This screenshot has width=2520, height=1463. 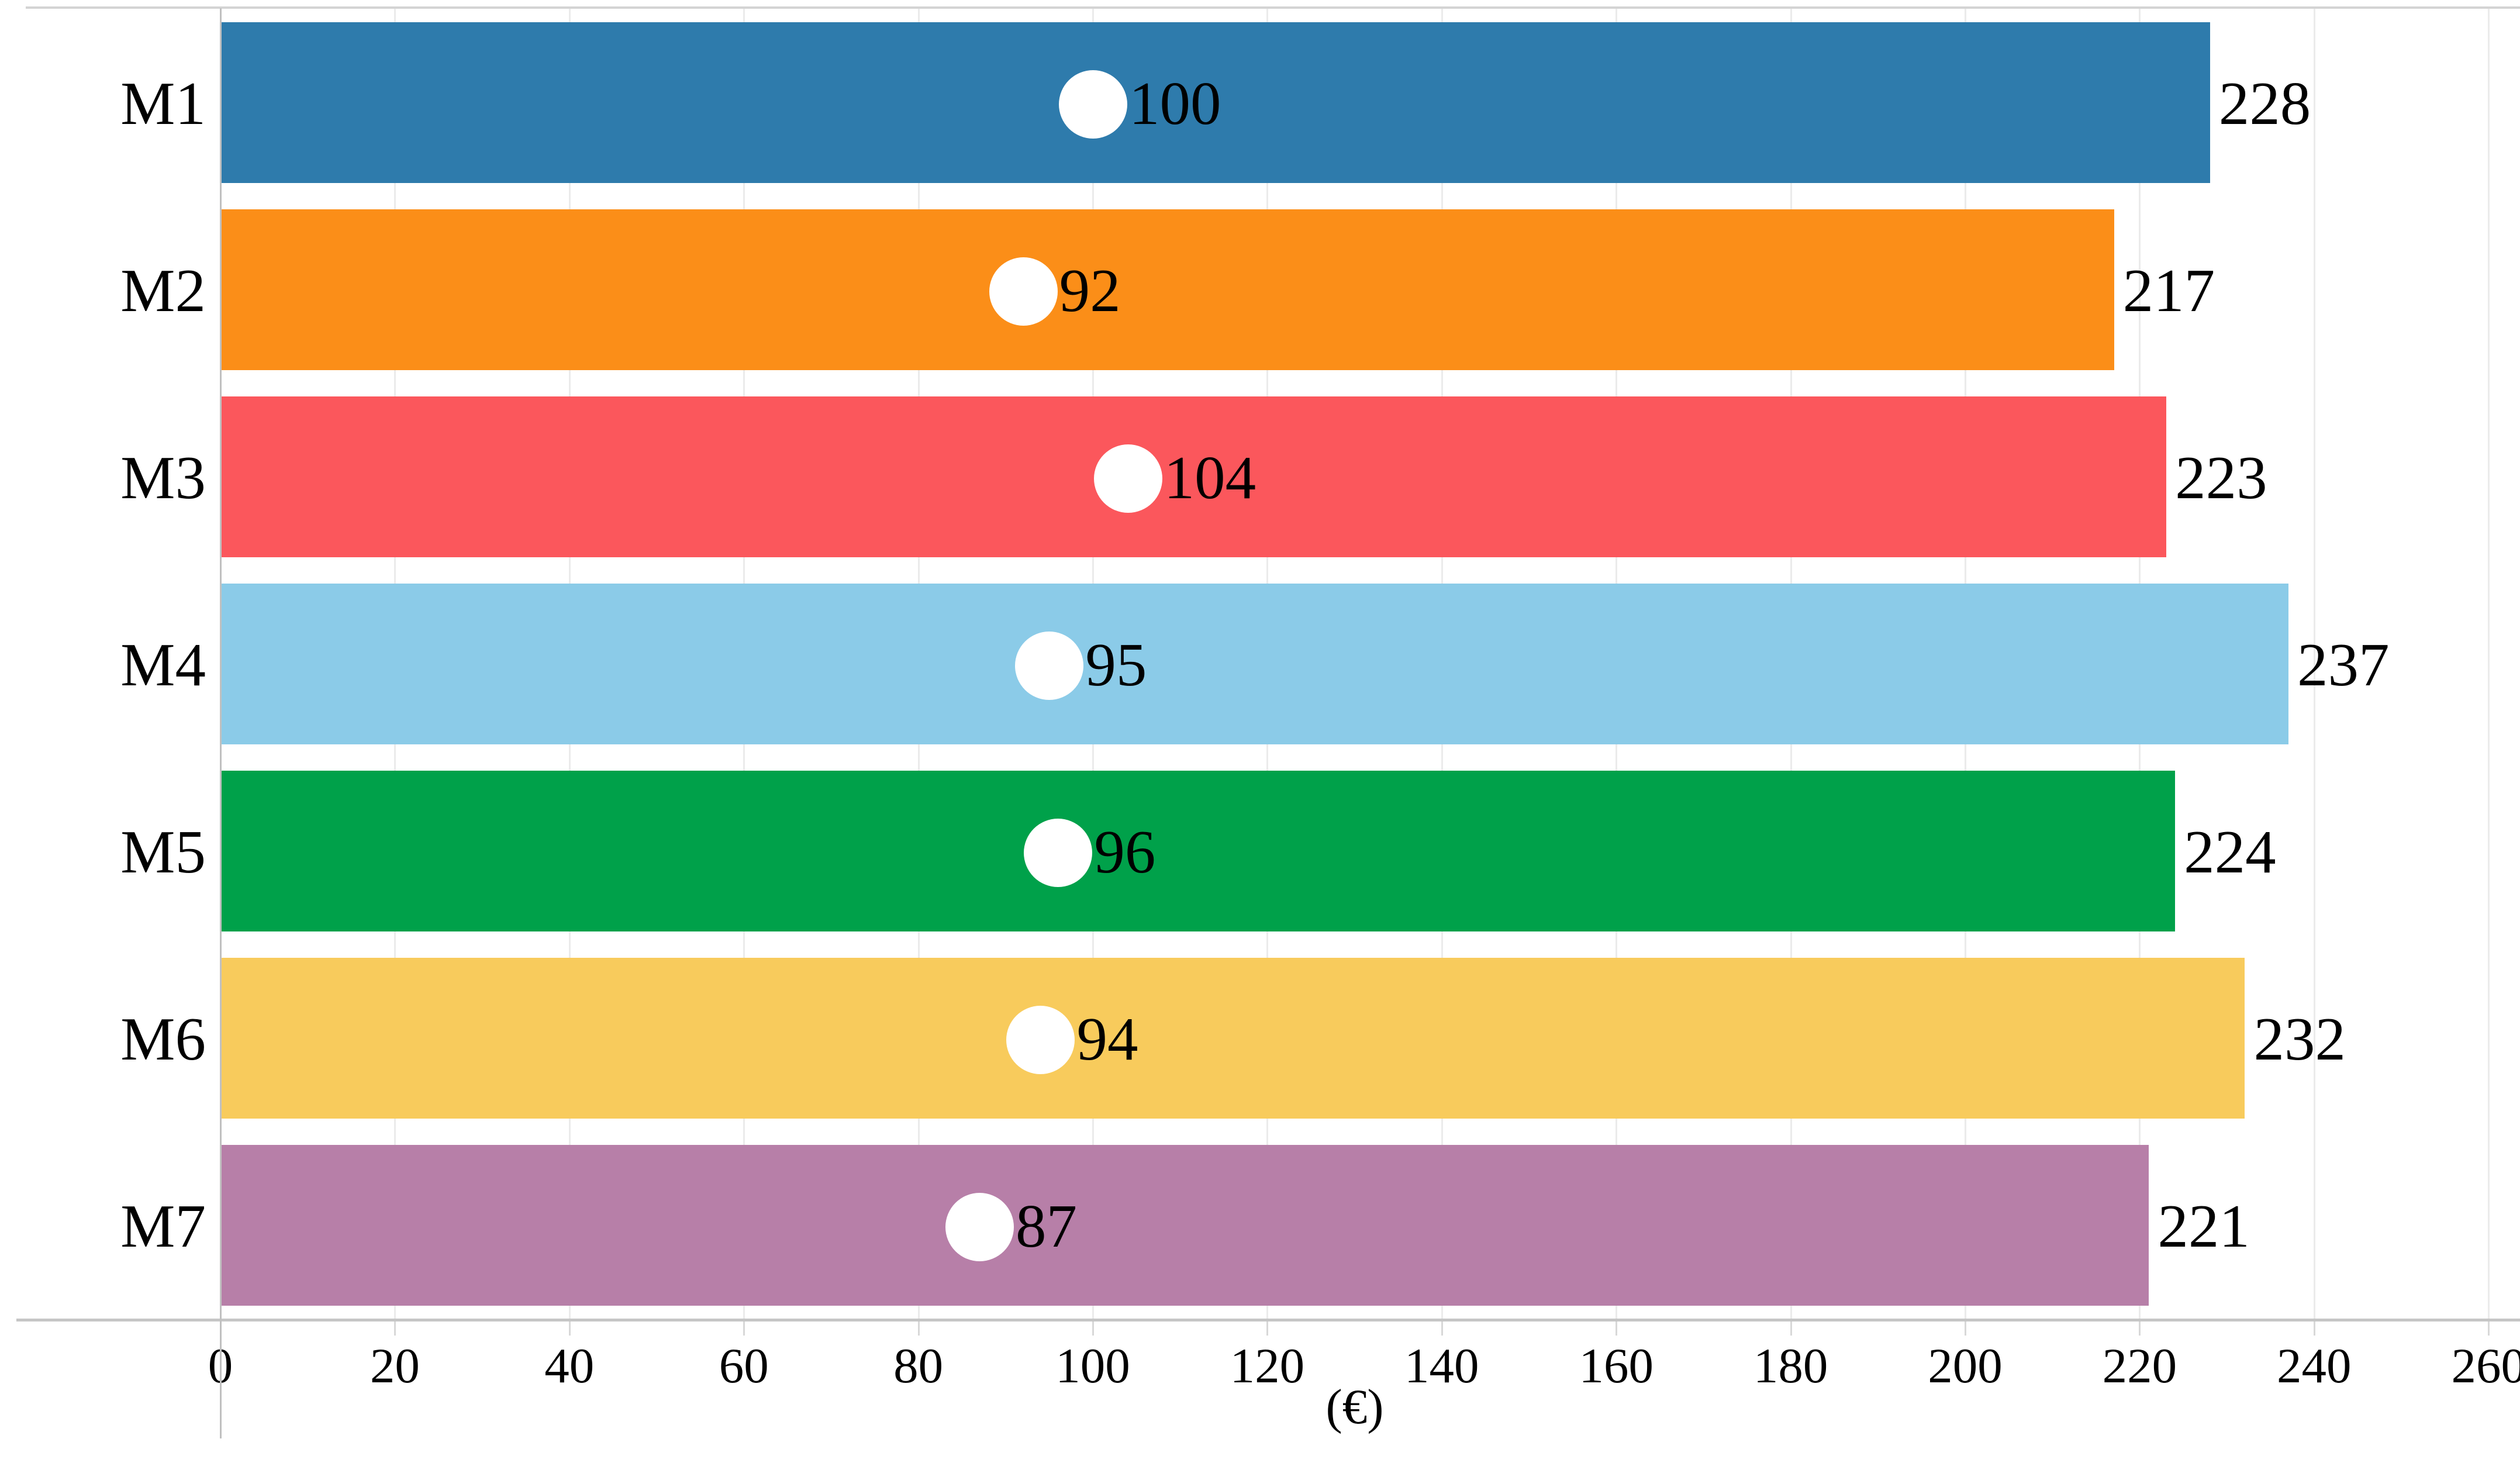 I want to click on x-tick-label-20: 20, so click(x=395, y=1365).